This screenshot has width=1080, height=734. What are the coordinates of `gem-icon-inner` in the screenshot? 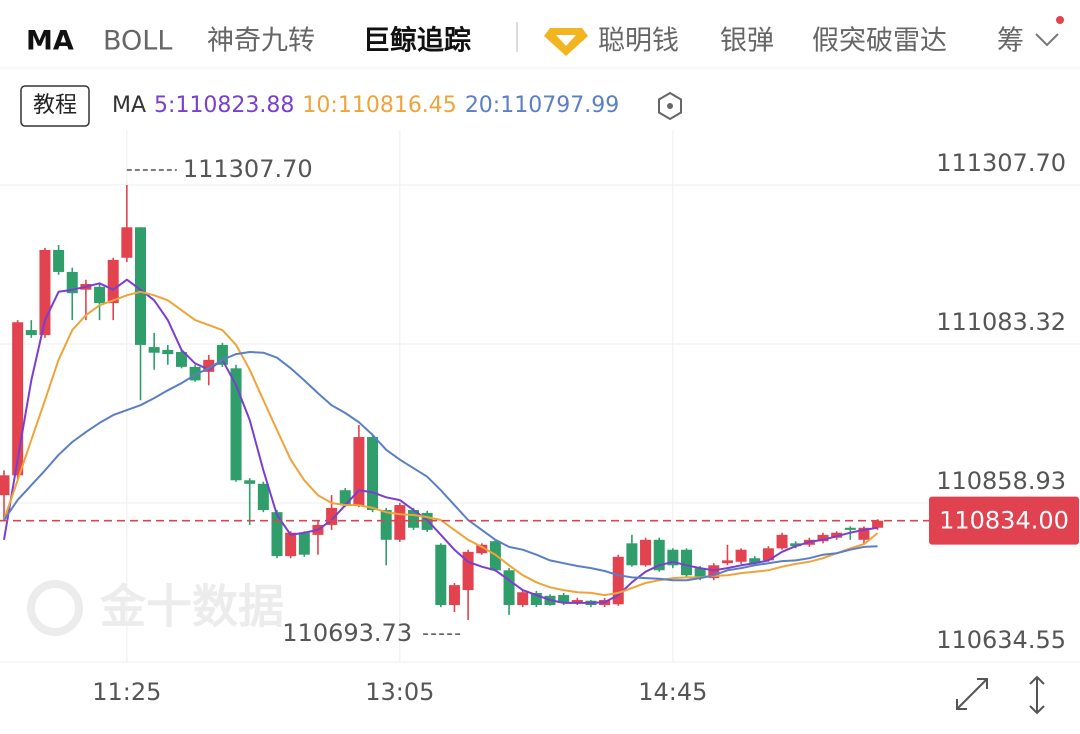 It's located at (566, 40).